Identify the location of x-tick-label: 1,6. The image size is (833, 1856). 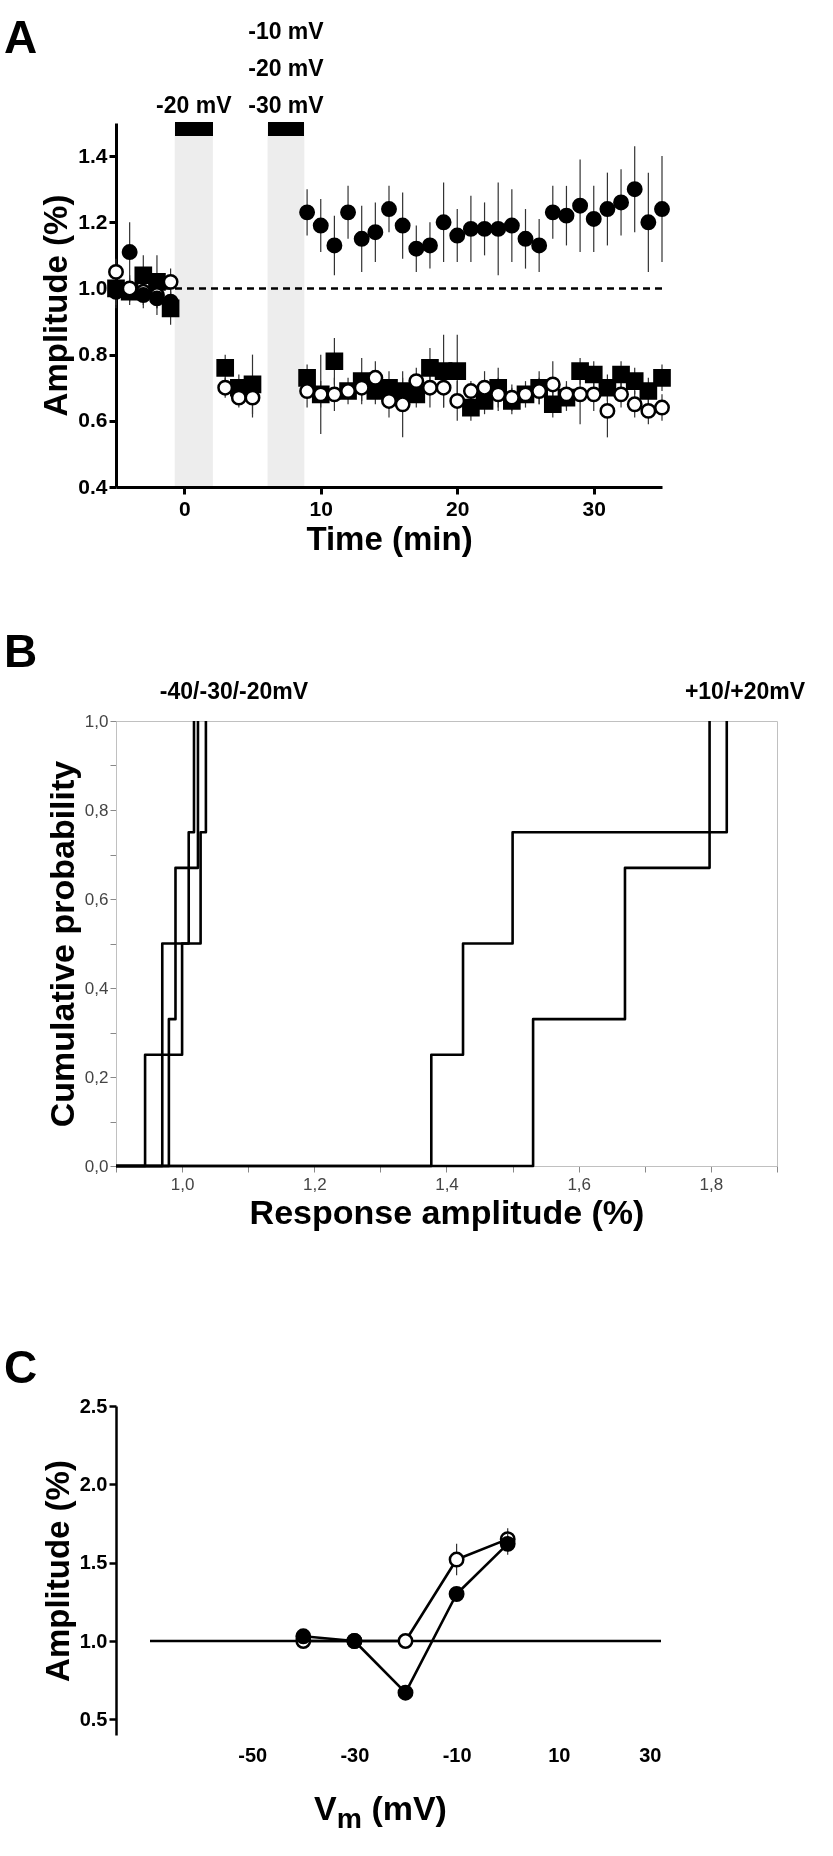
(579, 1184).